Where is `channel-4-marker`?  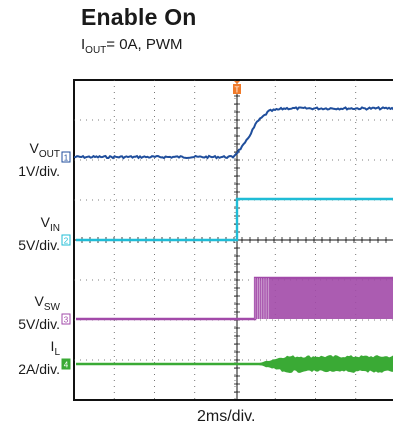
channel-4-marker is located at coordinates (66, 364).